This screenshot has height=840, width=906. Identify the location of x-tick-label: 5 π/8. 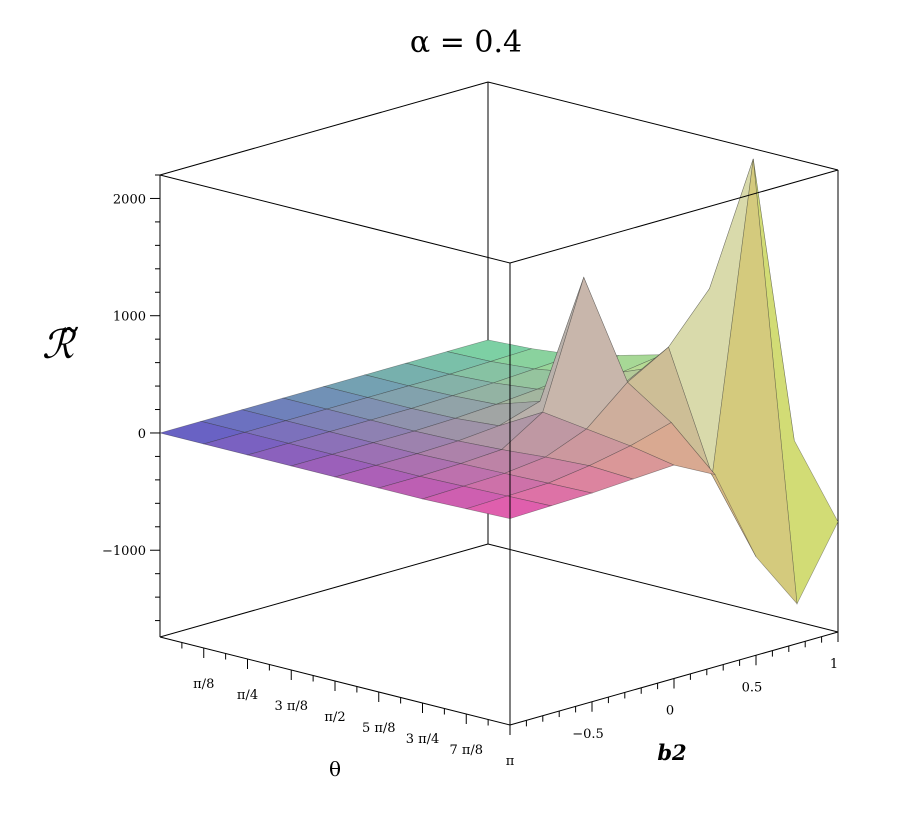
(379, 728).